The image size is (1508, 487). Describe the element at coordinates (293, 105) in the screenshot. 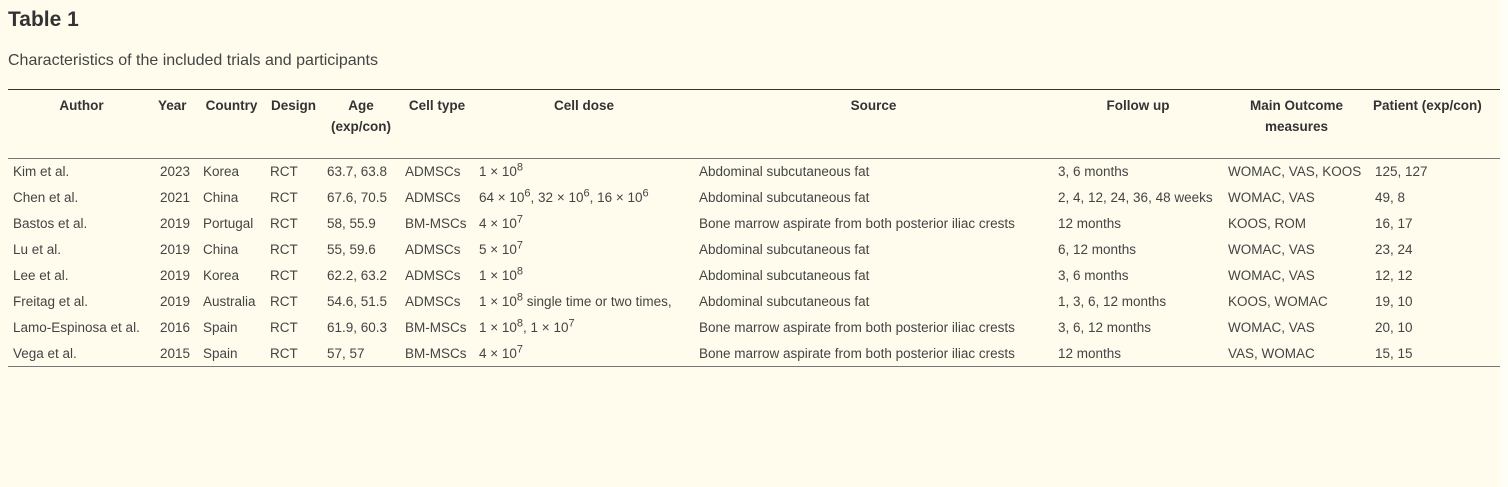

I see `column-header: Design` at that location.